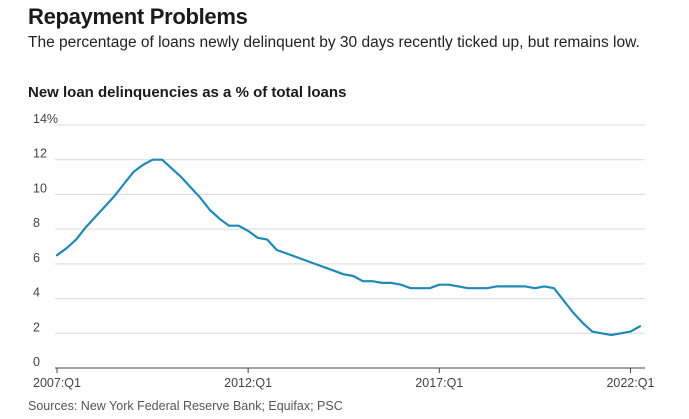 The image size is (689, 419). What do you see at coordinates (630, 383) in the screenshot?
I see `x-tick-label: 2022:Q1` at bounding box center [630, 383].